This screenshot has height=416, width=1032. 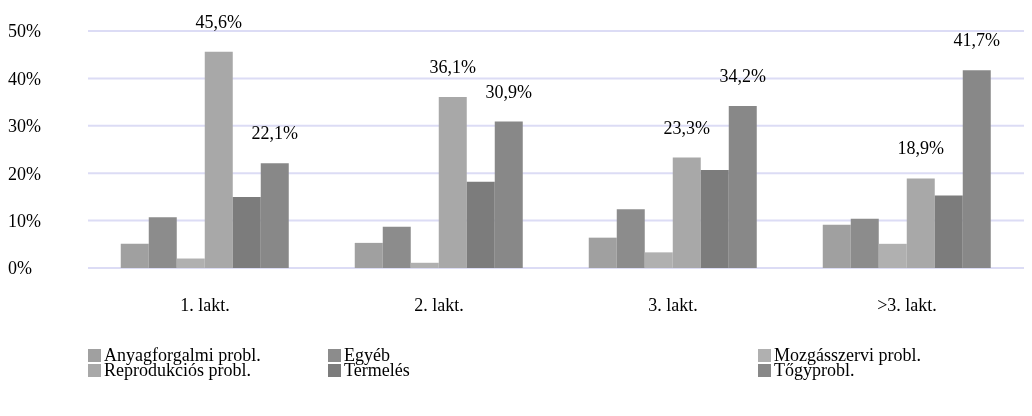 I want to click on y-tick-label: 30%, so click(x=24, y=126).